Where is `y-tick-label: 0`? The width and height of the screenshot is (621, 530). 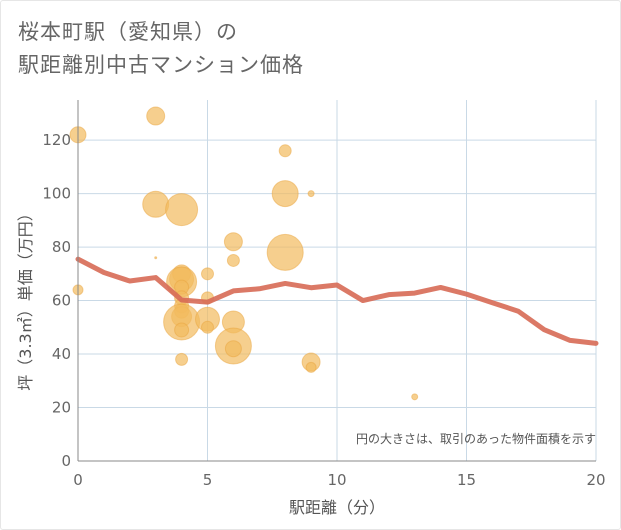 y-tick-label: 0 is located at coordinates (66, 461).